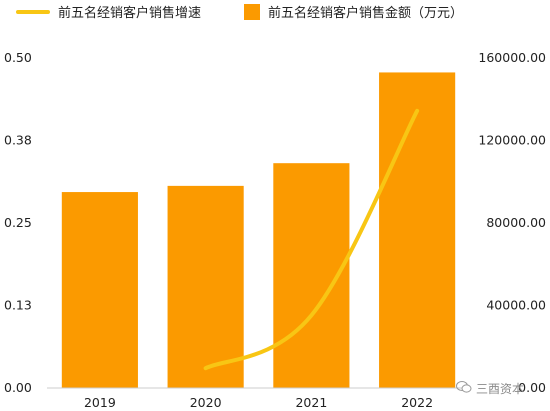 The width and height of the screenshot is (550, 411). I want to click on y-left-tick-label: 0.50, so click(18, 57).